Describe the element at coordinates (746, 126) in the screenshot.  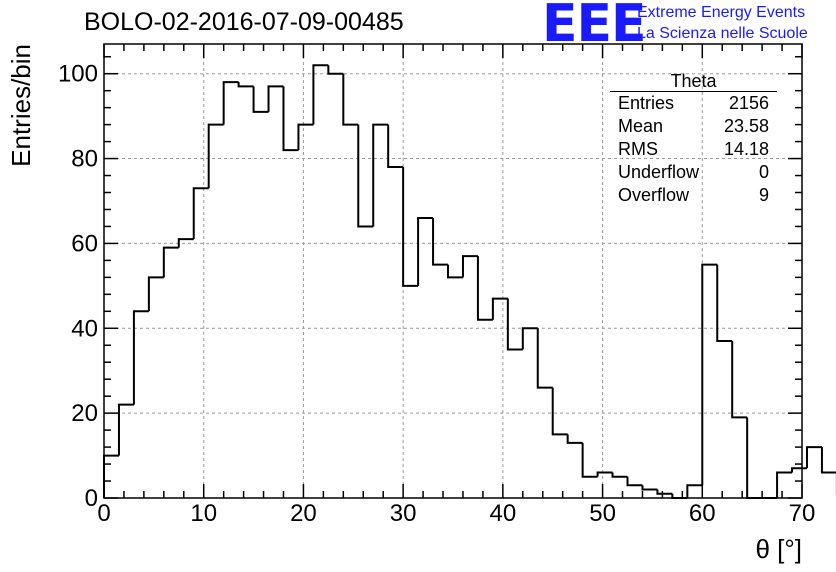
I see `stats-value: 23.58` at that location.